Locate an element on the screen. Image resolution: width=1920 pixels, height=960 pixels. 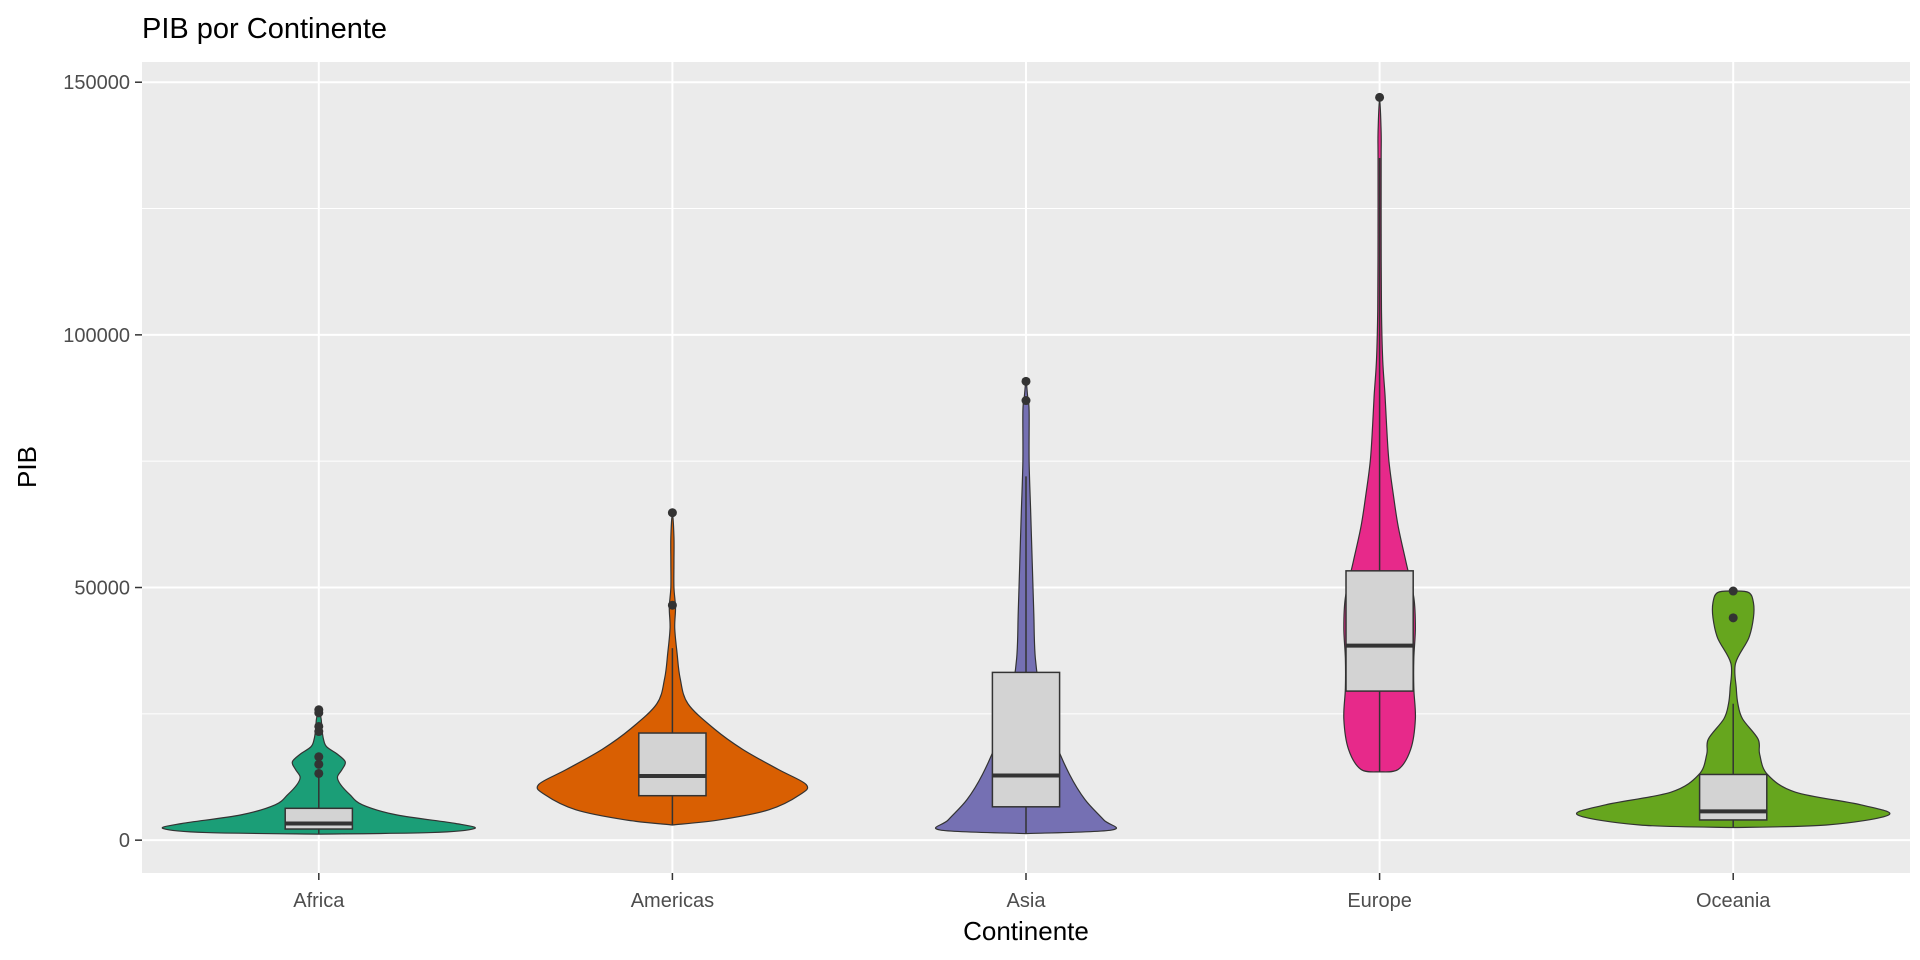
y-axis-title: PIB is located at coordinates (27, 467).